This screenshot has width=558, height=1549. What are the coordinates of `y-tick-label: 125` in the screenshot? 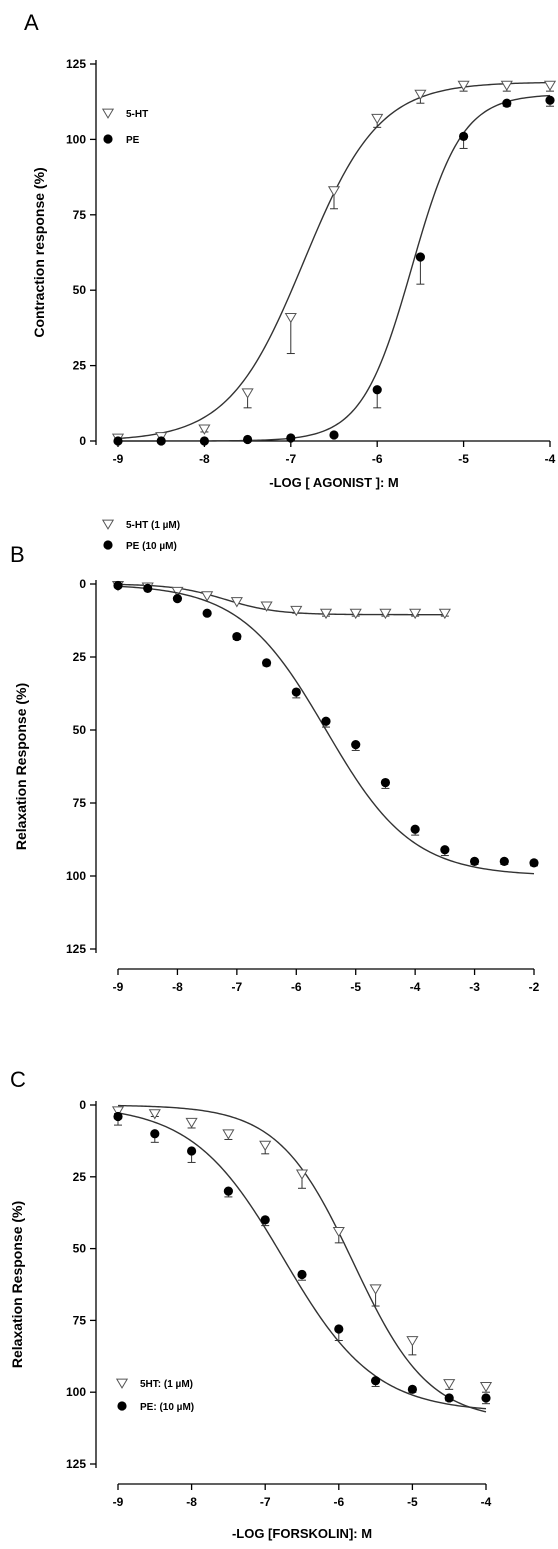 It's located at (76, 949).